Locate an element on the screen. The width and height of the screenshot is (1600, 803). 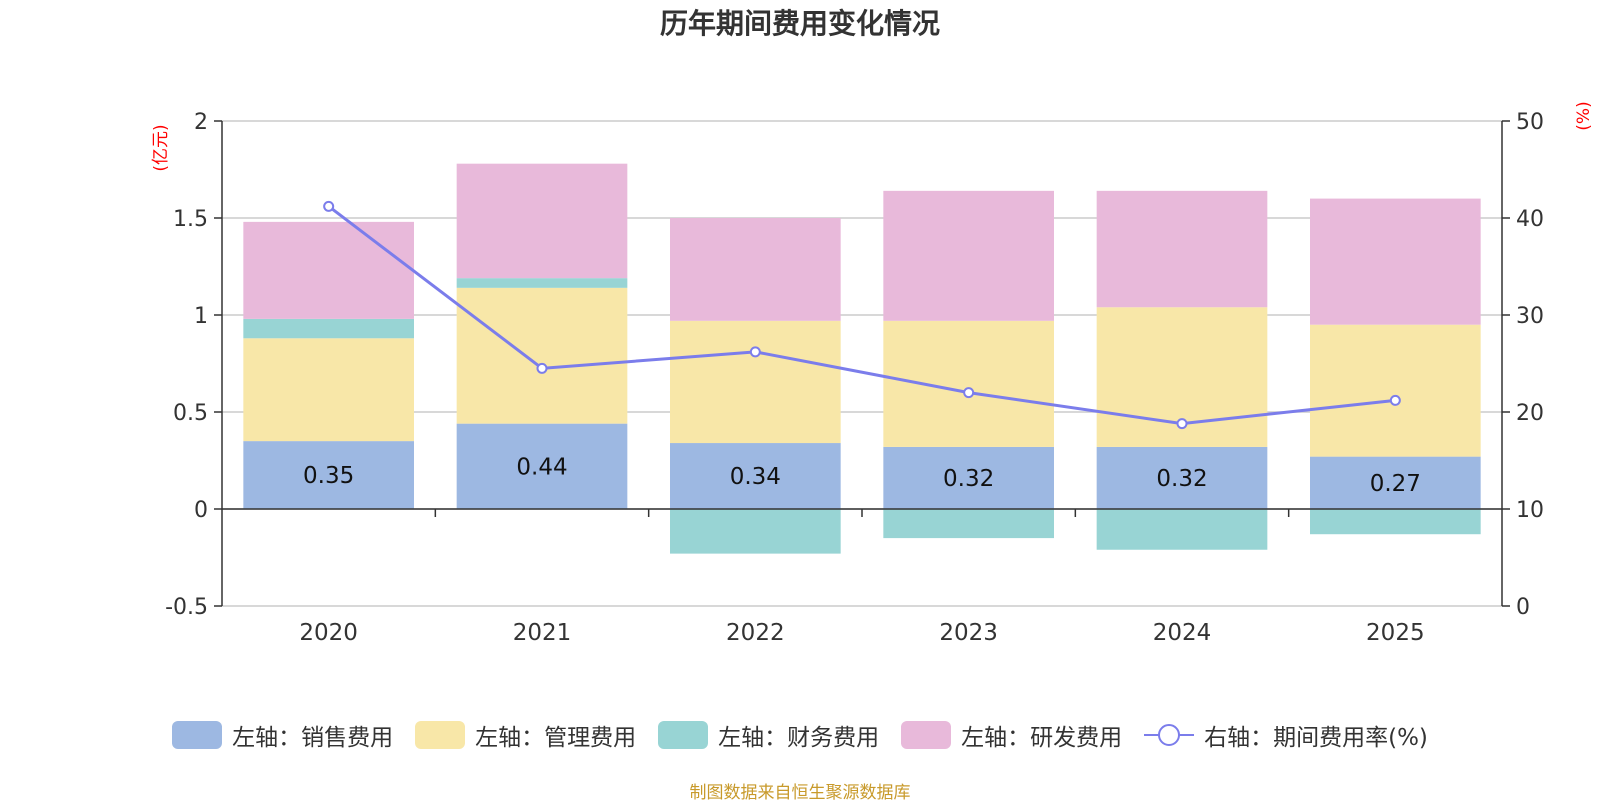
bar-data-label: 0.27 is located at coordinates (1395, 484).